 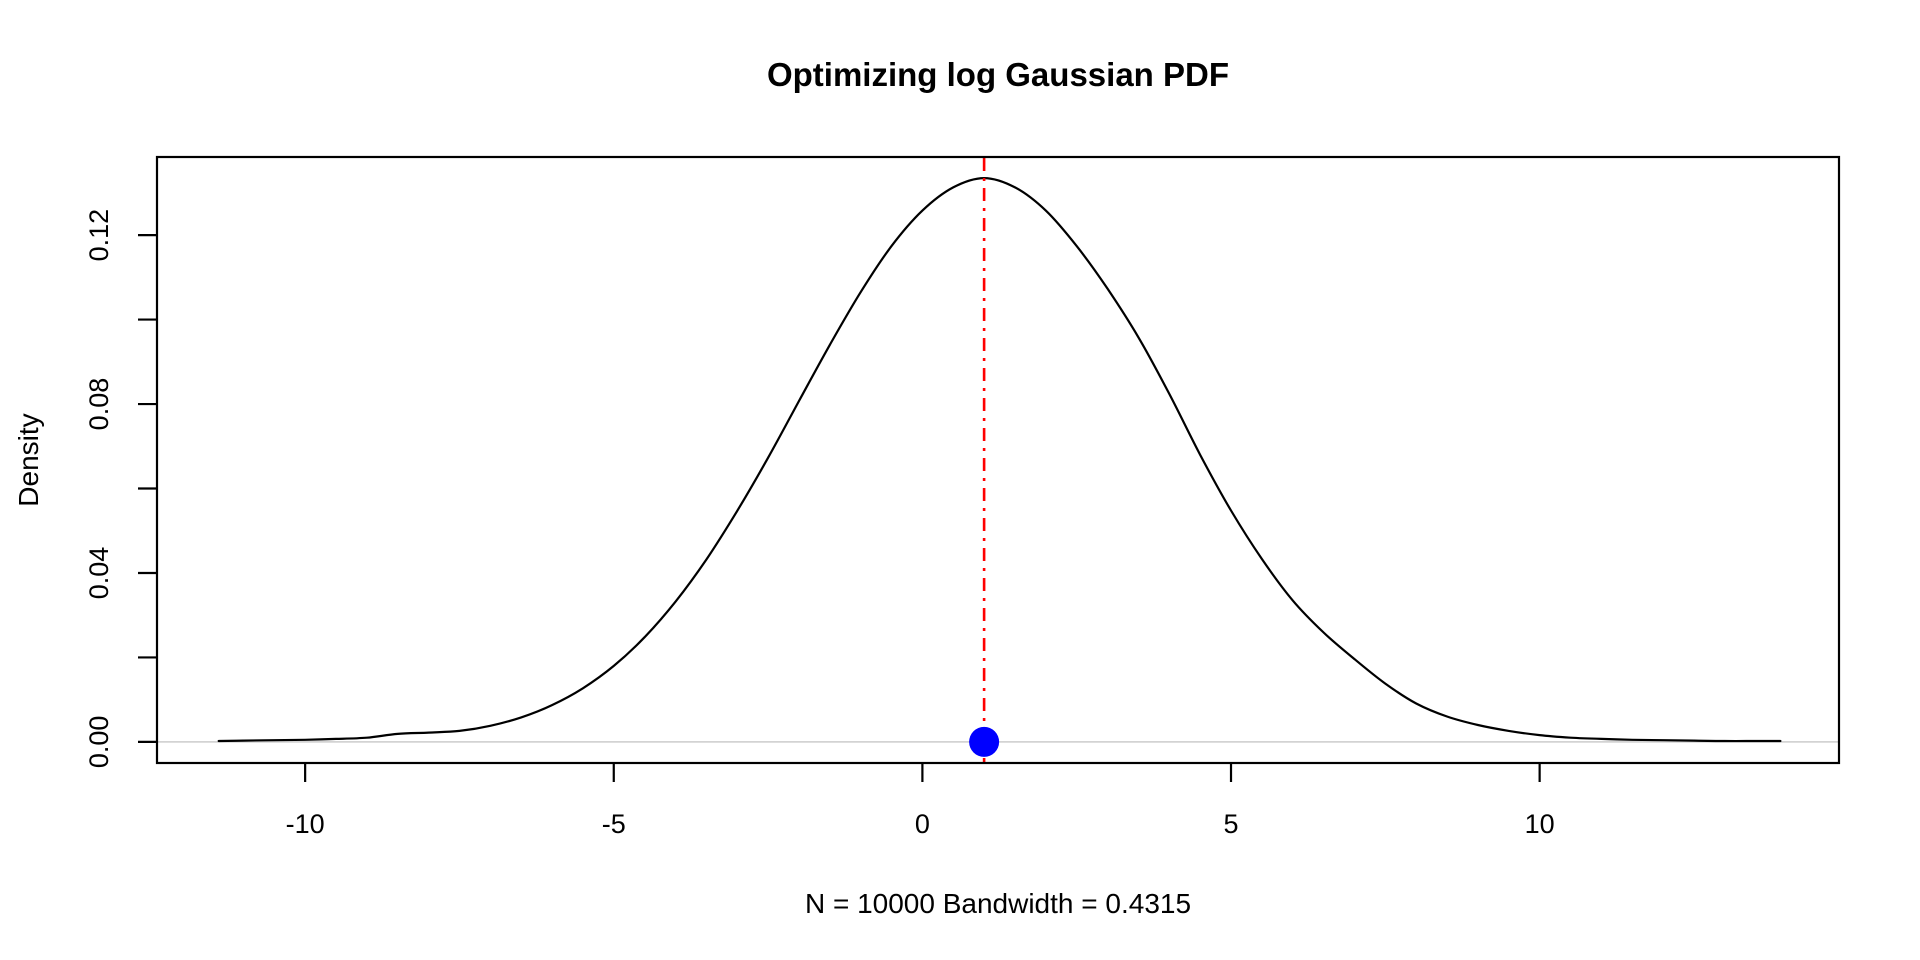 I want to click on y-axis-ticks-layer: 0.00 0.04 0.08 0.12, so click(x=120, y=488).